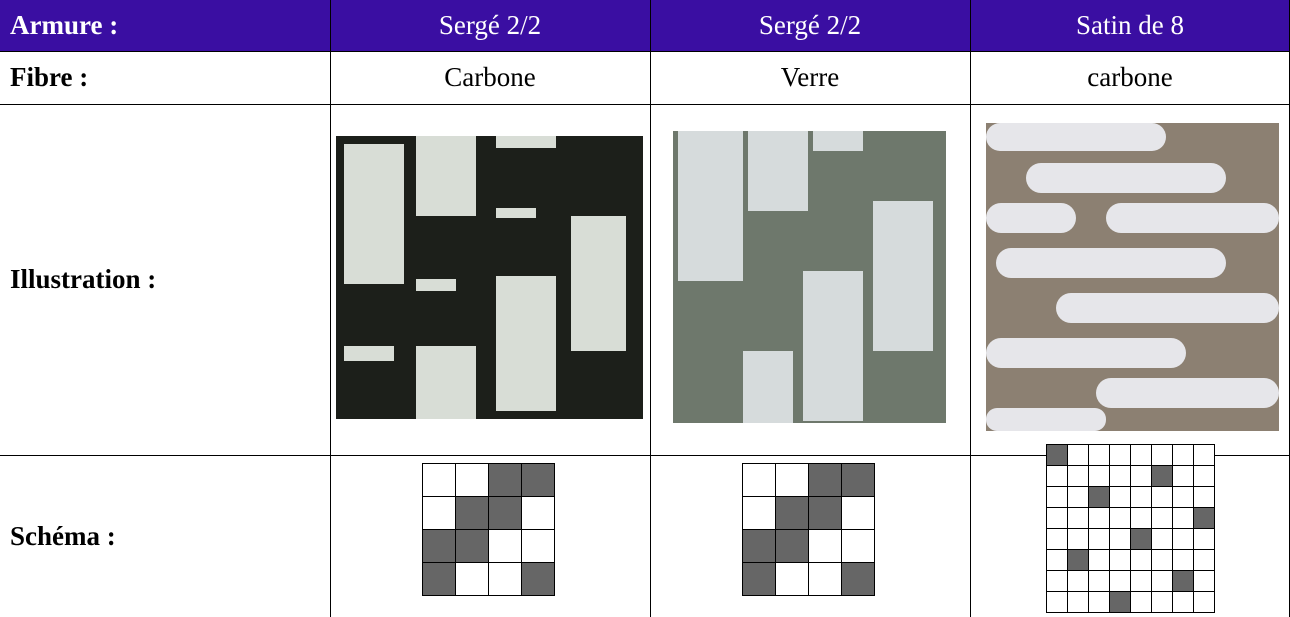  Describe the element at coordinates (489, 277) in the screenshot. I see `carbon-twill-photo` at that location.